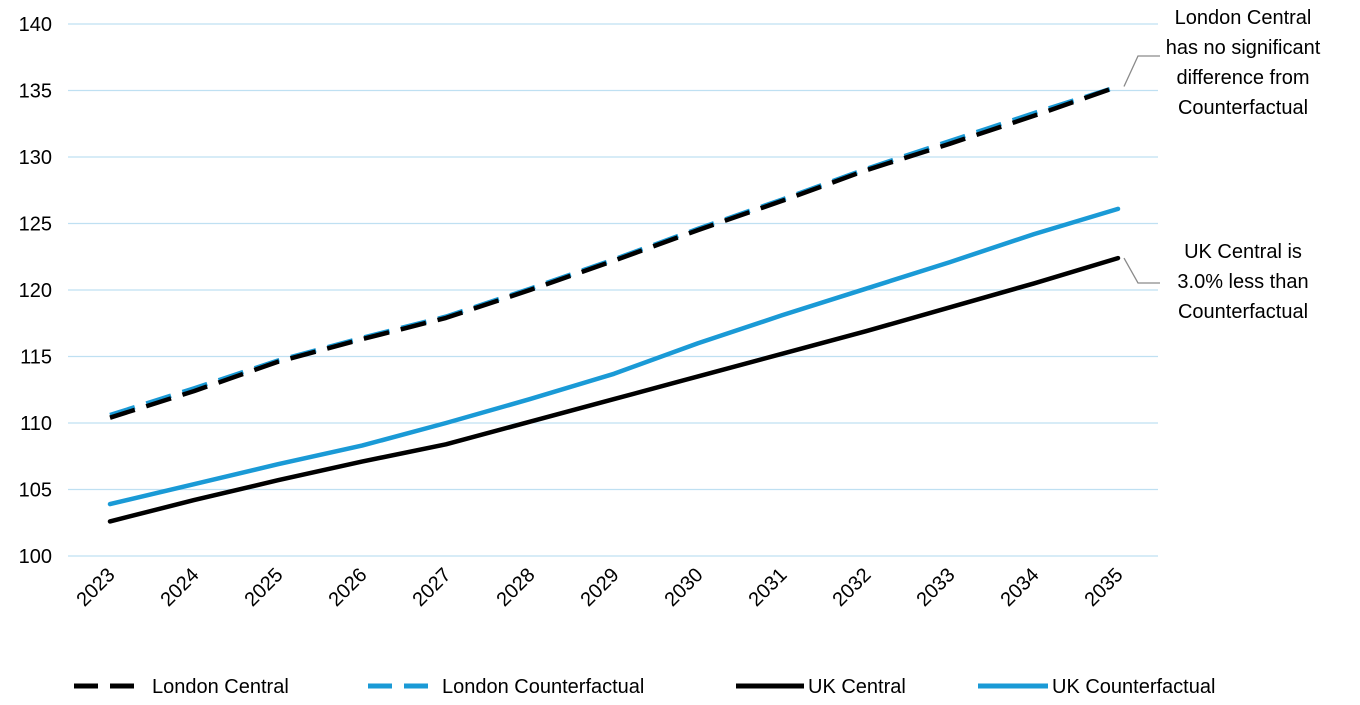 This screenshot has height=705, width=1360. What do you see at coordinates (936, 587) in the screenshot?
I see `x-tick-label: 2033` at bounding box center [936, 587].